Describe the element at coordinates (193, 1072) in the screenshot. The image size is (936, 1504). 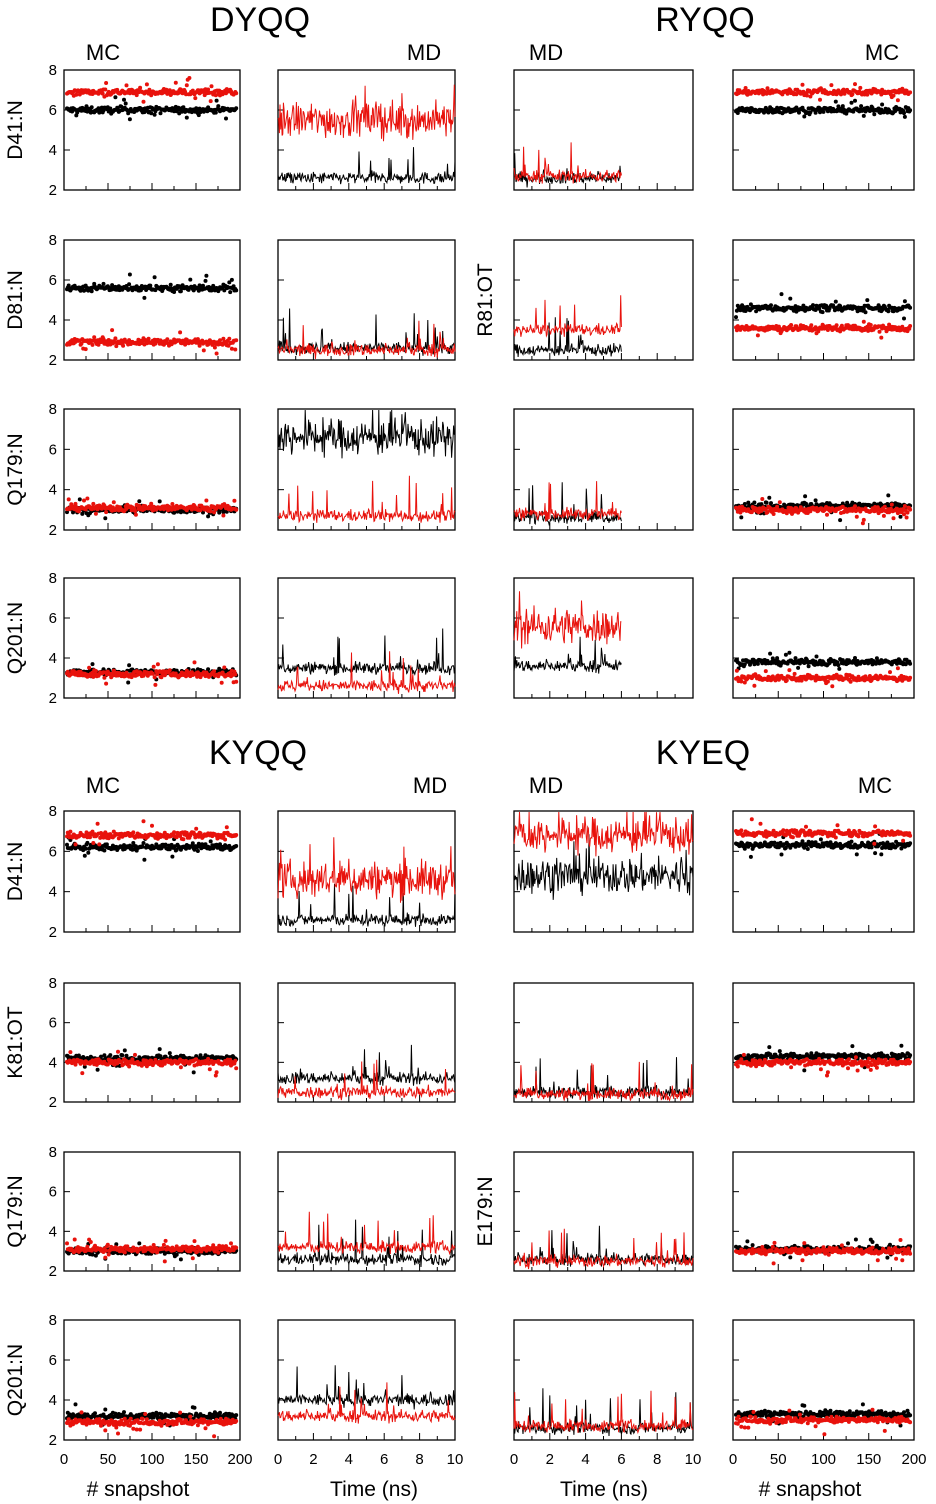
I see `g2-r1-mc-point-black` at that location.